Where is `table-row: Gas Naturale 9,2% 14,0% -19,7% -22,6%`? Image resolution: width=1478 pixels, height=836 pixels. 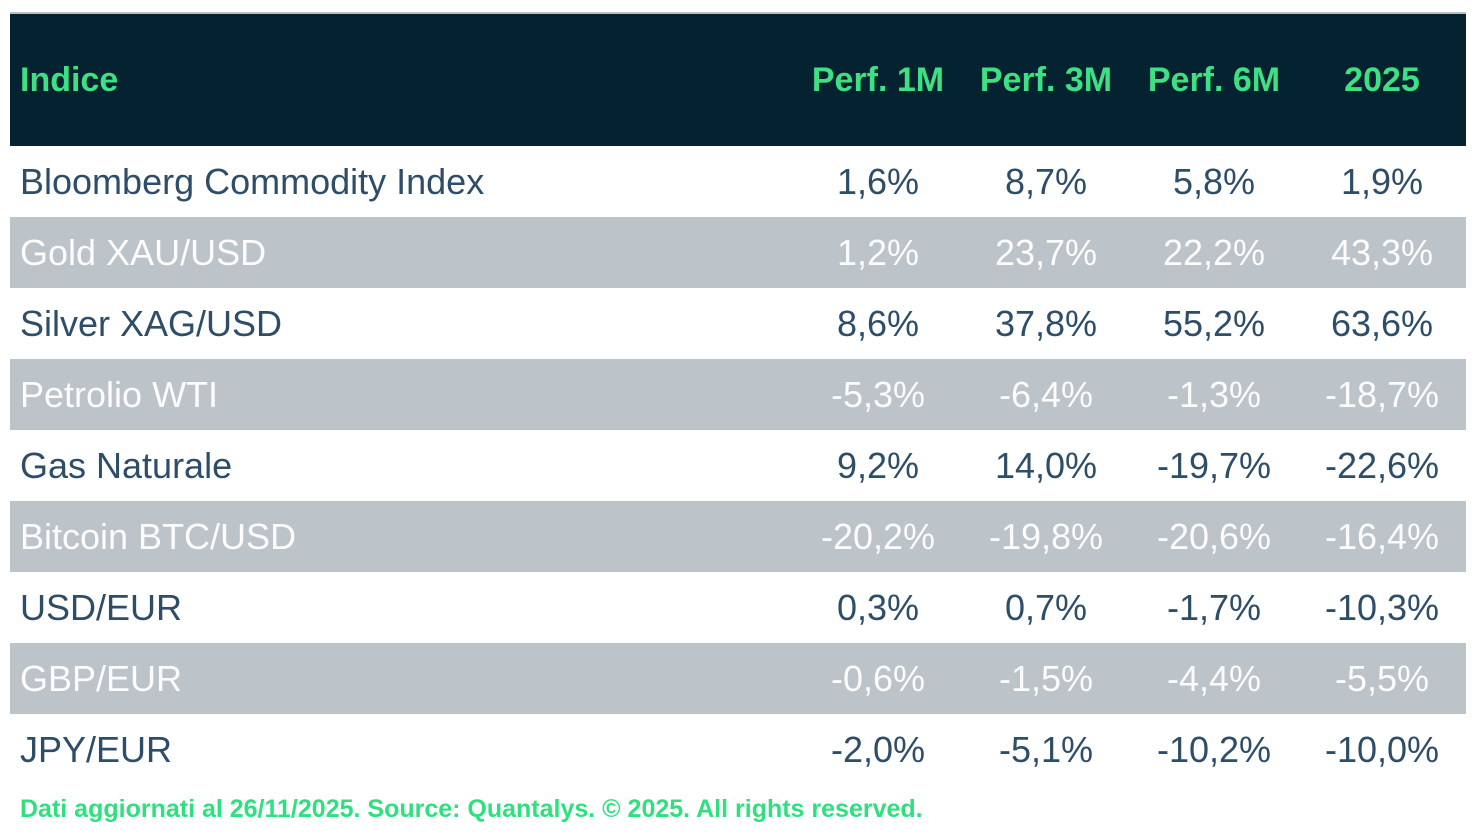
table-row: Gas Naturale 9,2% 14,0% -19,7% -22,6% is located at coordinates (738, 465).